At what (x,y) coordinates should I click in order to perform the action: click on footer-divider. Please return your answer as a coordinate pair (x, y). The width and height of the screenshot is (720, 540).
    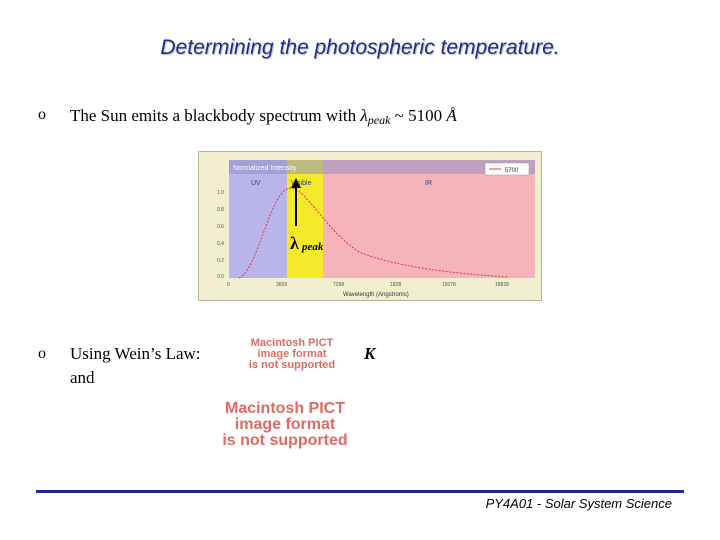
    Looking at the image, I should click on (360, 491).